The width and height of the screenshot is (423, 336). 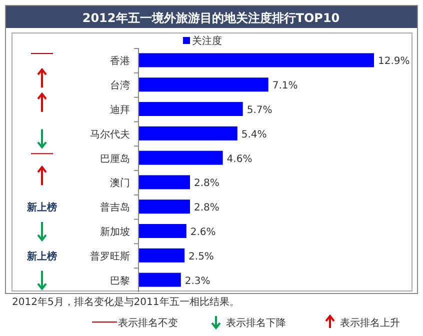 What do you see at coordinates (211, 18) in the screenshot?
I see `chart-title: 2012年五一境外旅游目的地关注度排行TOP10` at bounding box center [211, 18].